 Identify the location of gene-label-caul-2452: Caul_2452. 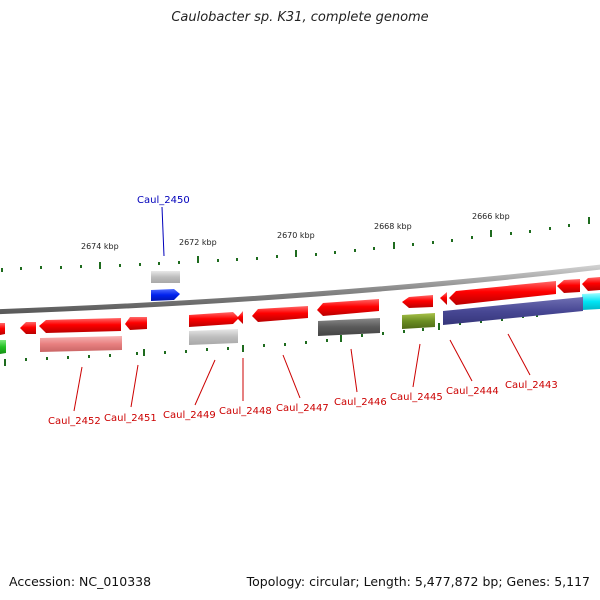
(74, 421).